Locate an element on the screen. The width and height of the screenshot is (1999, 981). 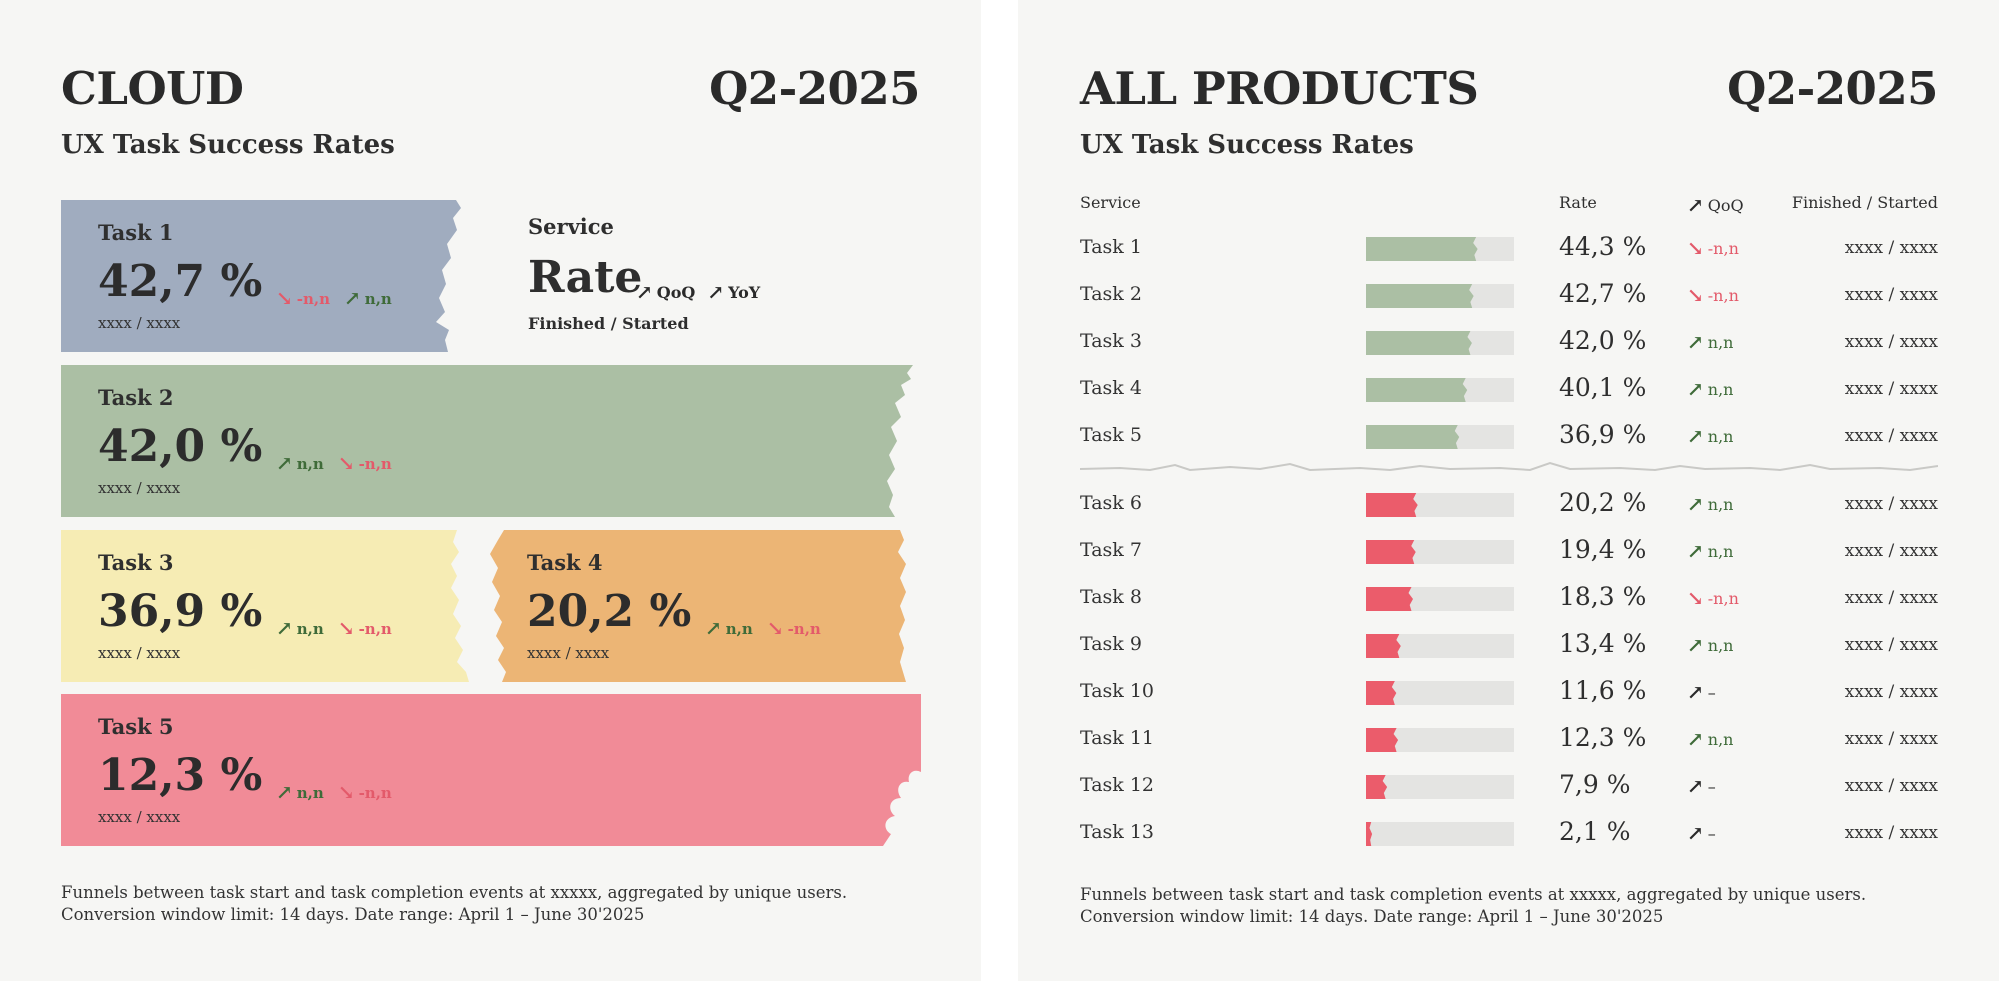
row-task-label: Task 10 is located at coordinates (1117, 691).